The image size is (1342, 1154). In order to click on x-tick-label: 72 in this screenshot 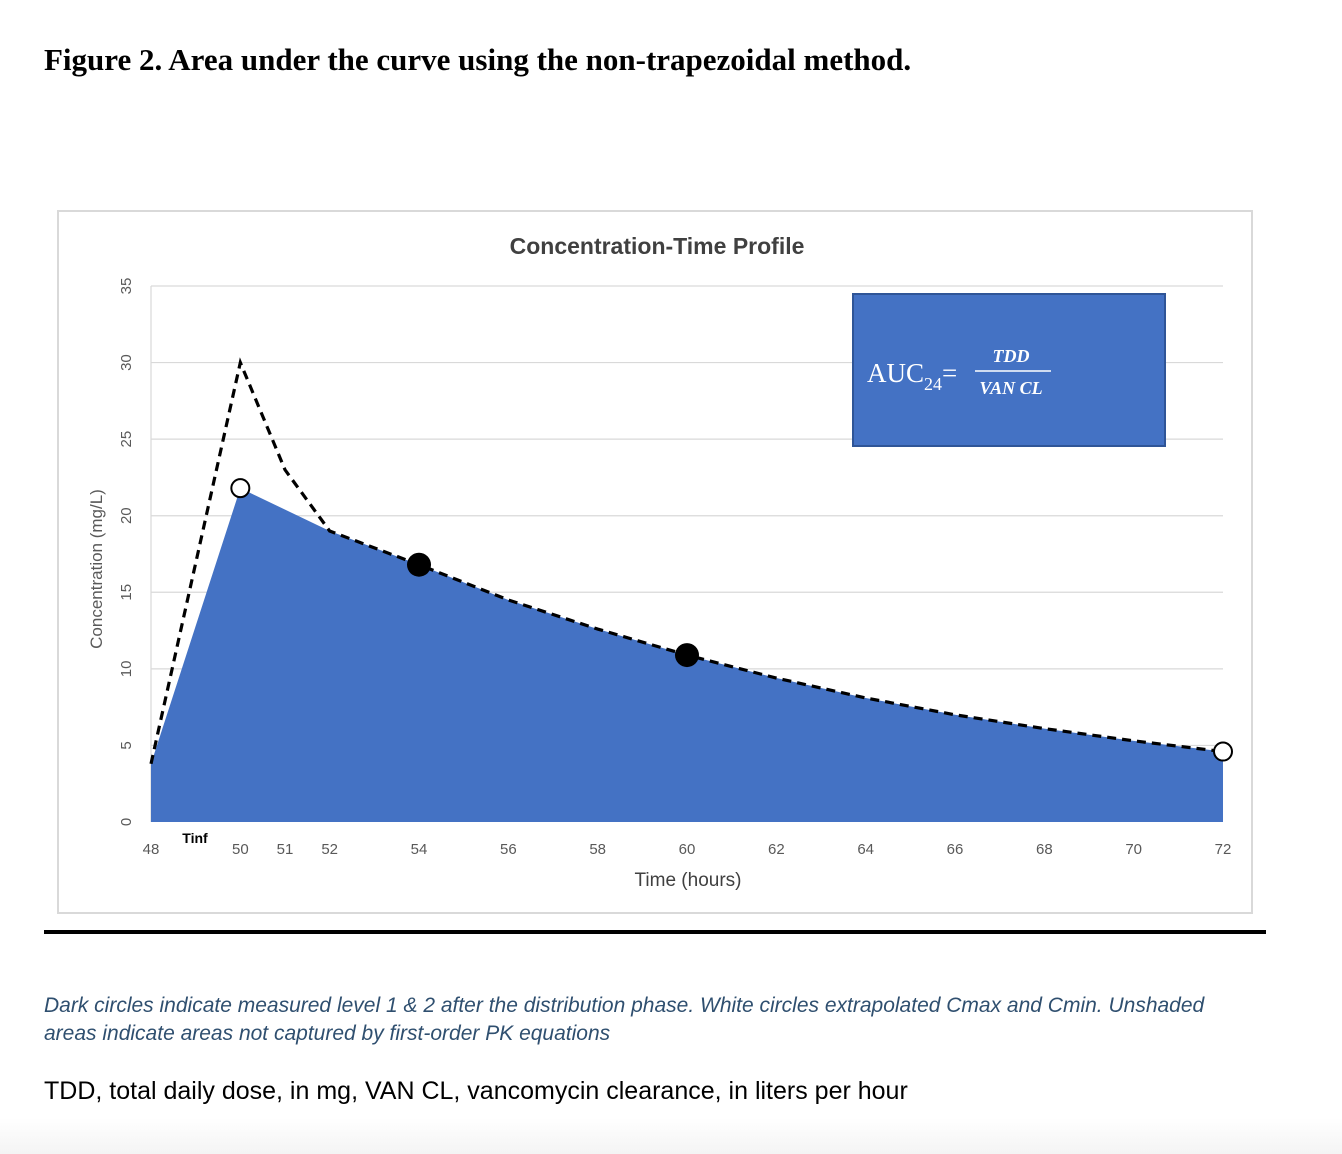, I will do `click(1223, 849)`.